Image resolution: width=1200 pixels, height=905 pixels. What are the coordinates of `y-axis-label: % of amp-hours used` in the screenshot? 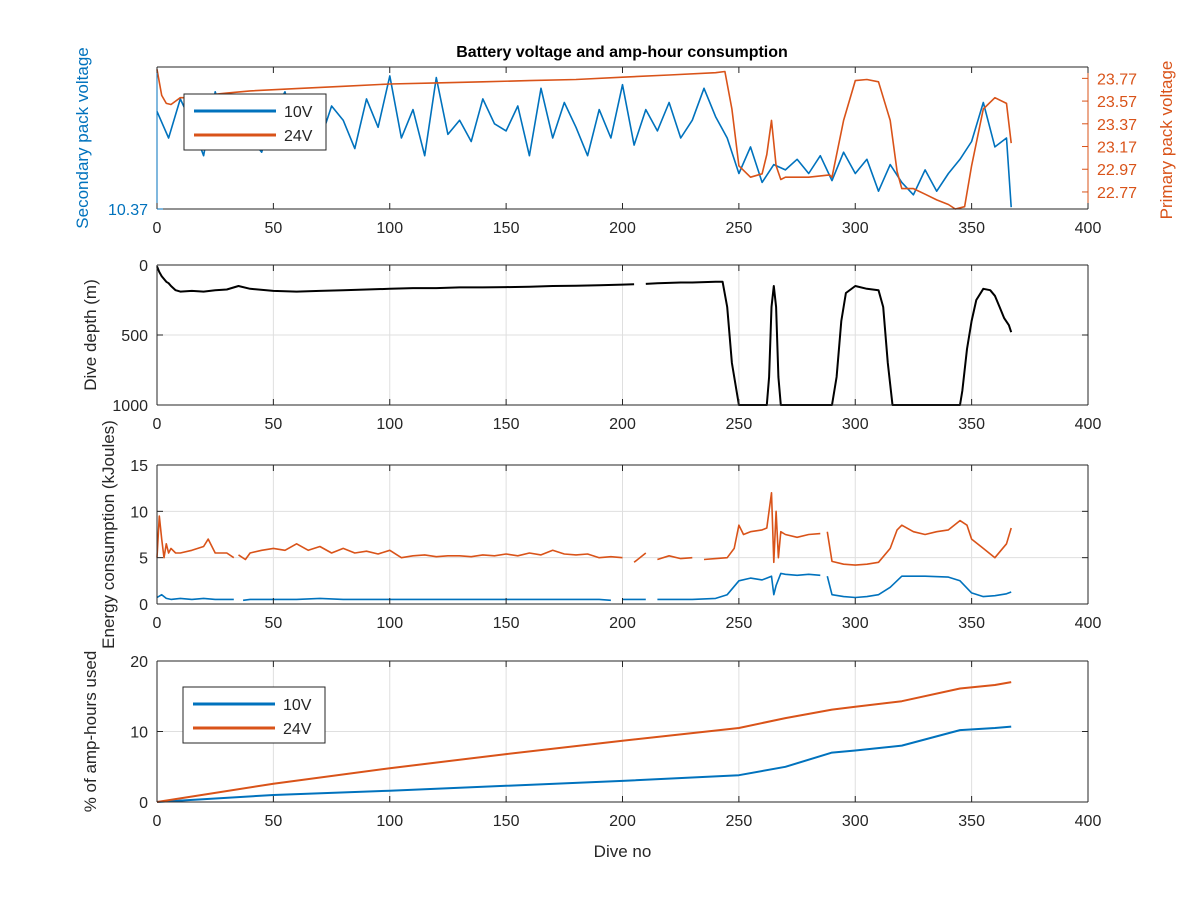 It's located at (90, 732).